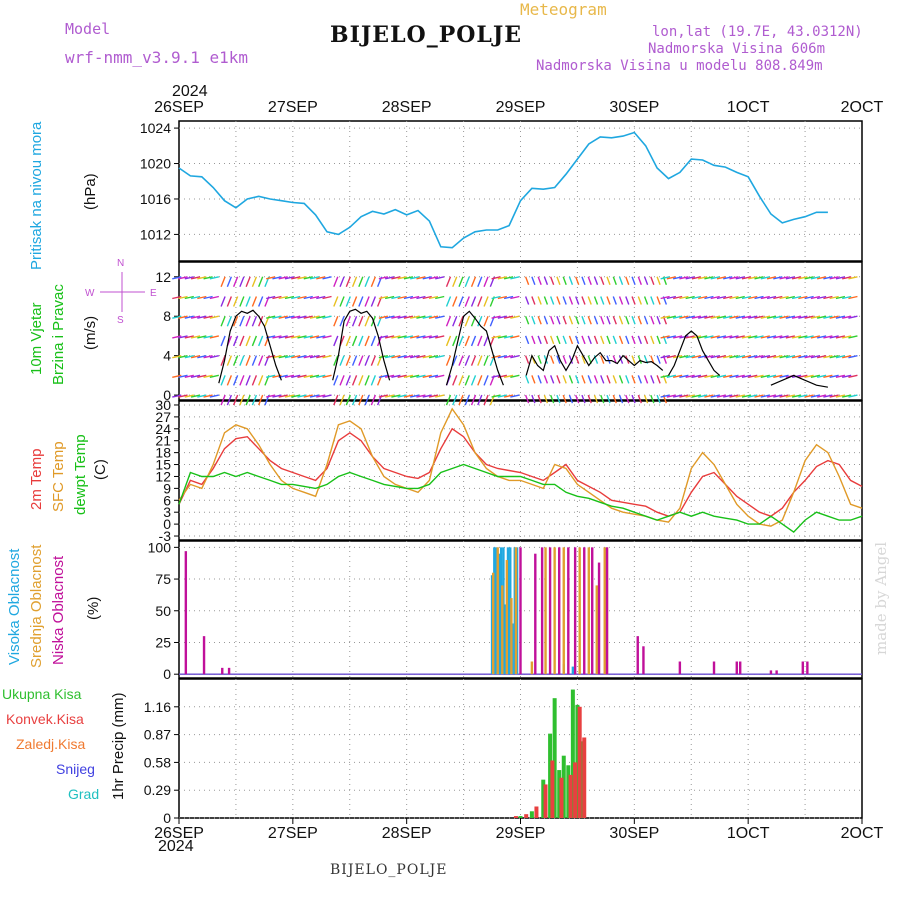 The height and width of the screenshot is (900, 900). What do you see at coordinates (120, 320) in the screenshot?
I see `compass-s: S` at bounding box center [120, 320].